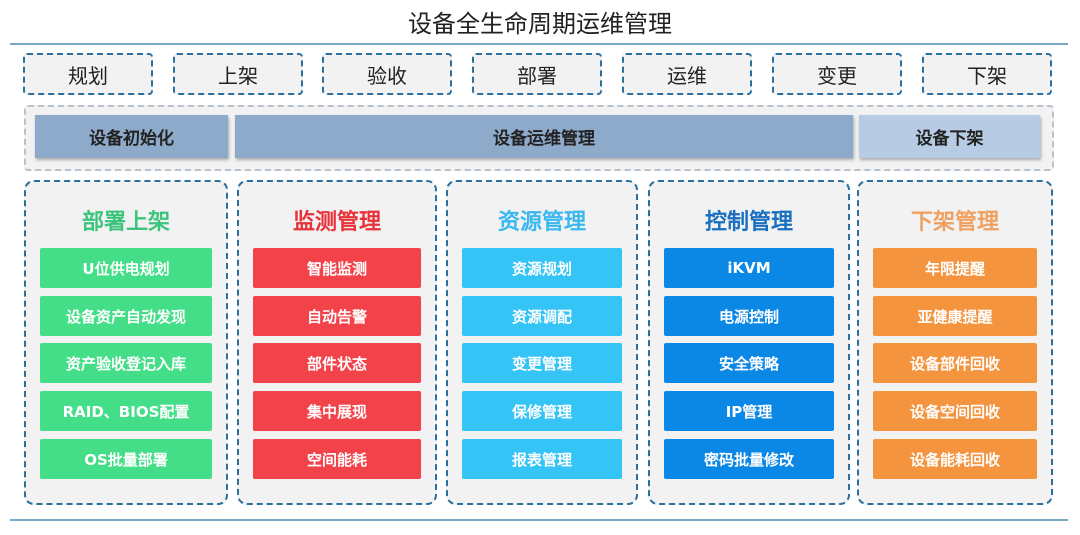  Describe the element at coordinates (539, 520) in the screenshot. I see `bottom-divider` at that location.